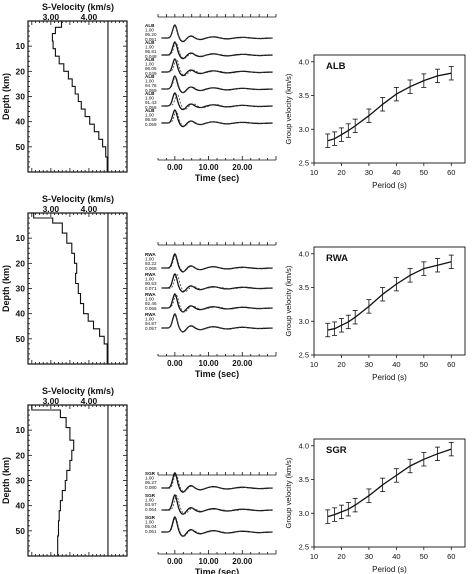 This screenshot has width=474, height=574. I want to click on x-tick-label: 0.00, so click(175, 363).